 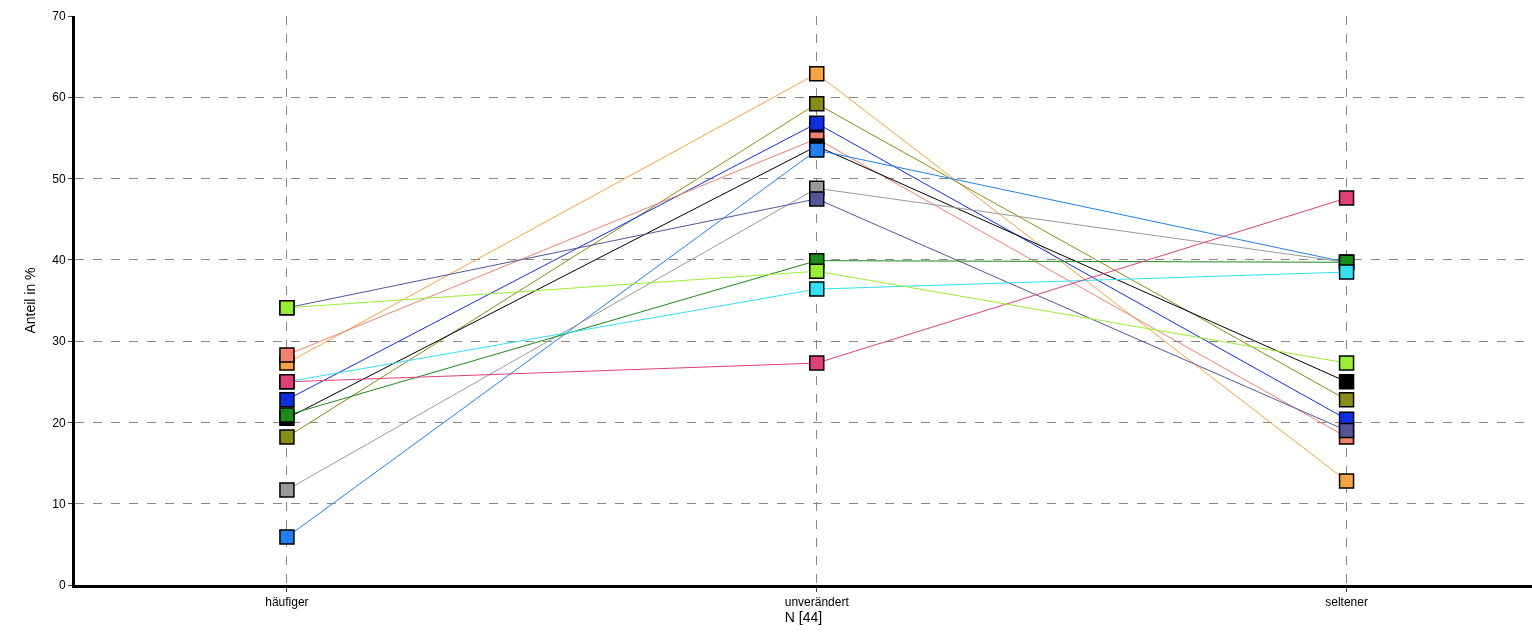 What do you see at coordinates (62, 585) in the screenshot?
I see `y-tick-label: 0` at bounding box center [62, 585].